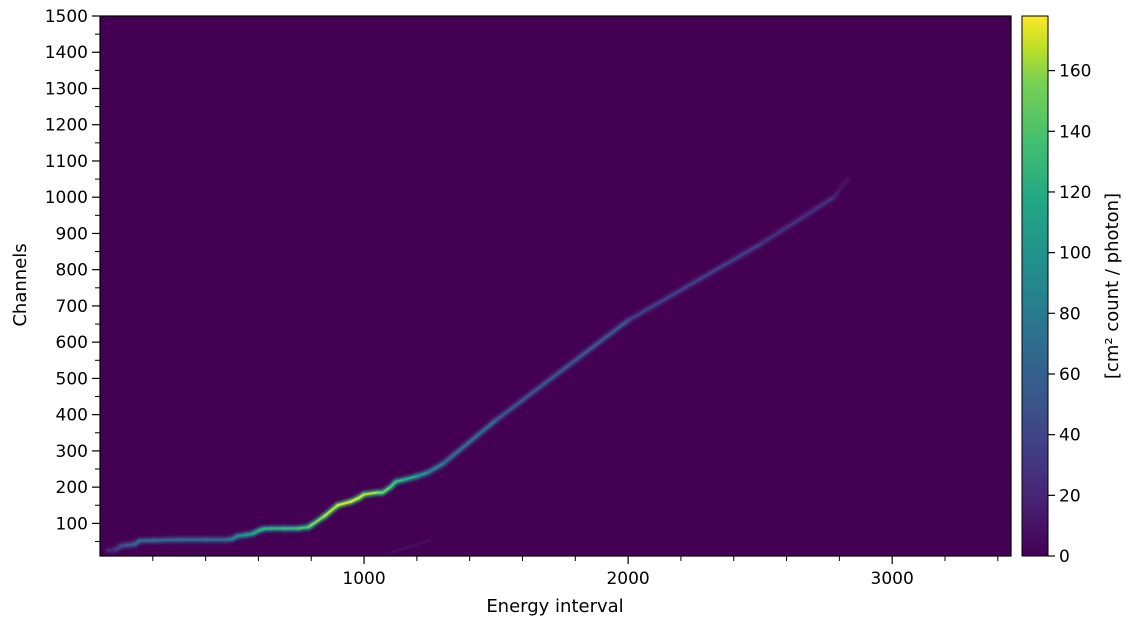 The image size is (1137, 629). What do you see at coordinates (72, 452) in the screenshot?
I see `y-tick-label: 300` at bounding box center [72, 452].